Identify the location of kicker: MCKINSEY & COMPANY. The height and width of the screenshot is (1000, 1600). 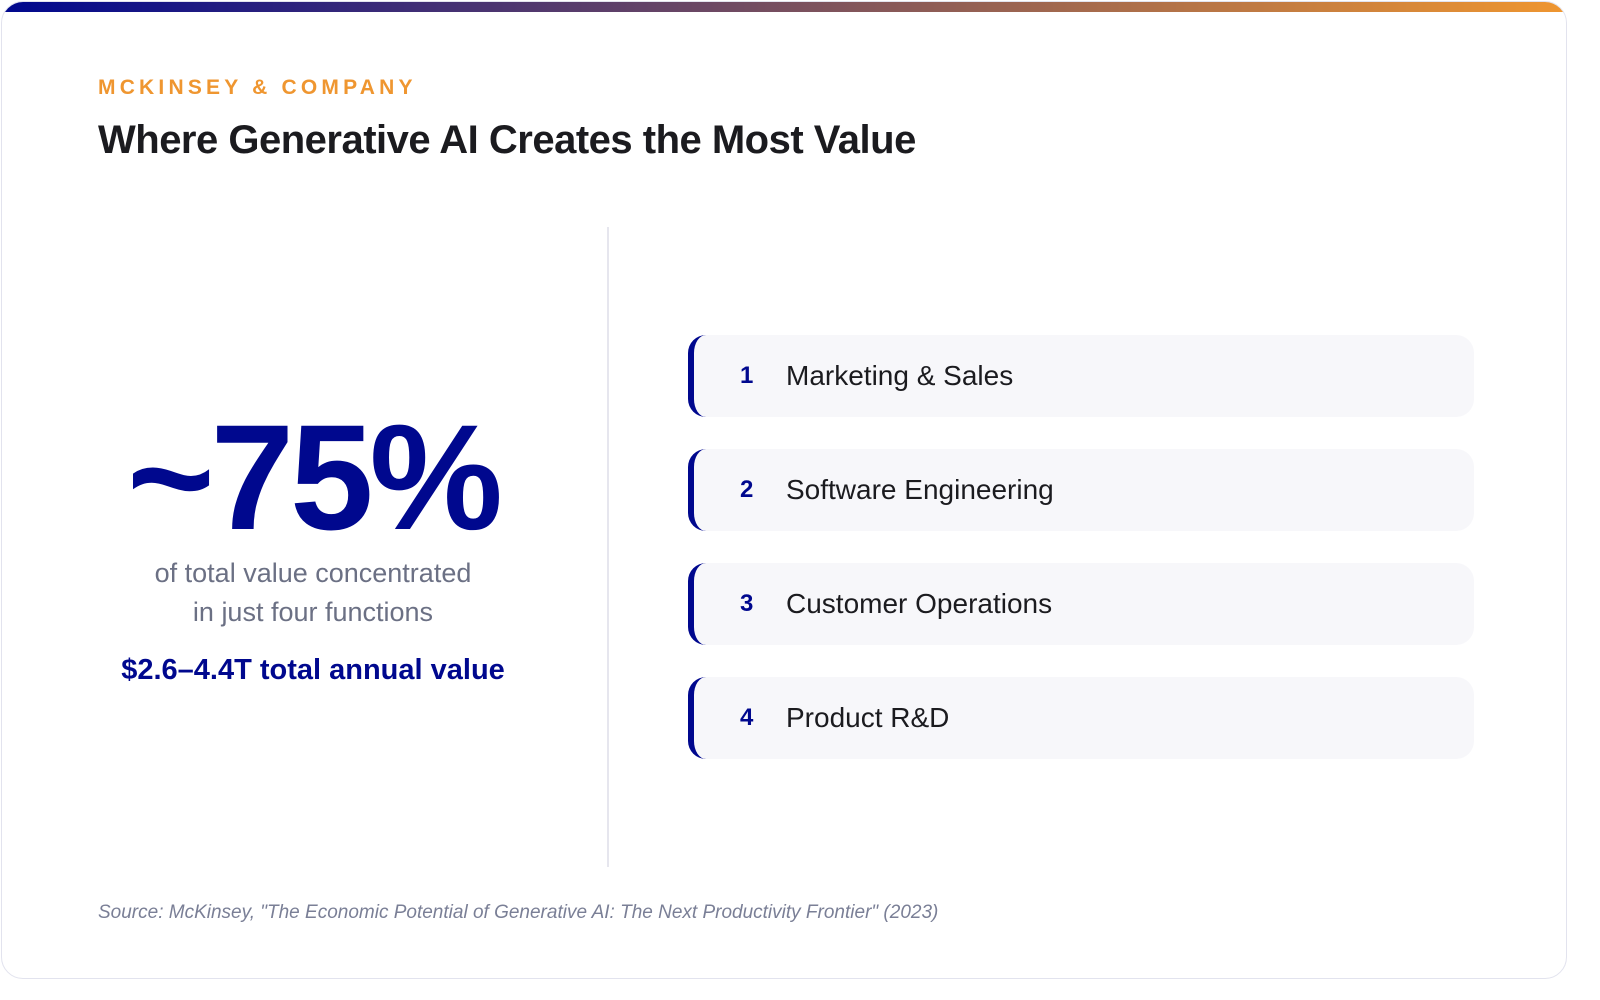
(257, 87).